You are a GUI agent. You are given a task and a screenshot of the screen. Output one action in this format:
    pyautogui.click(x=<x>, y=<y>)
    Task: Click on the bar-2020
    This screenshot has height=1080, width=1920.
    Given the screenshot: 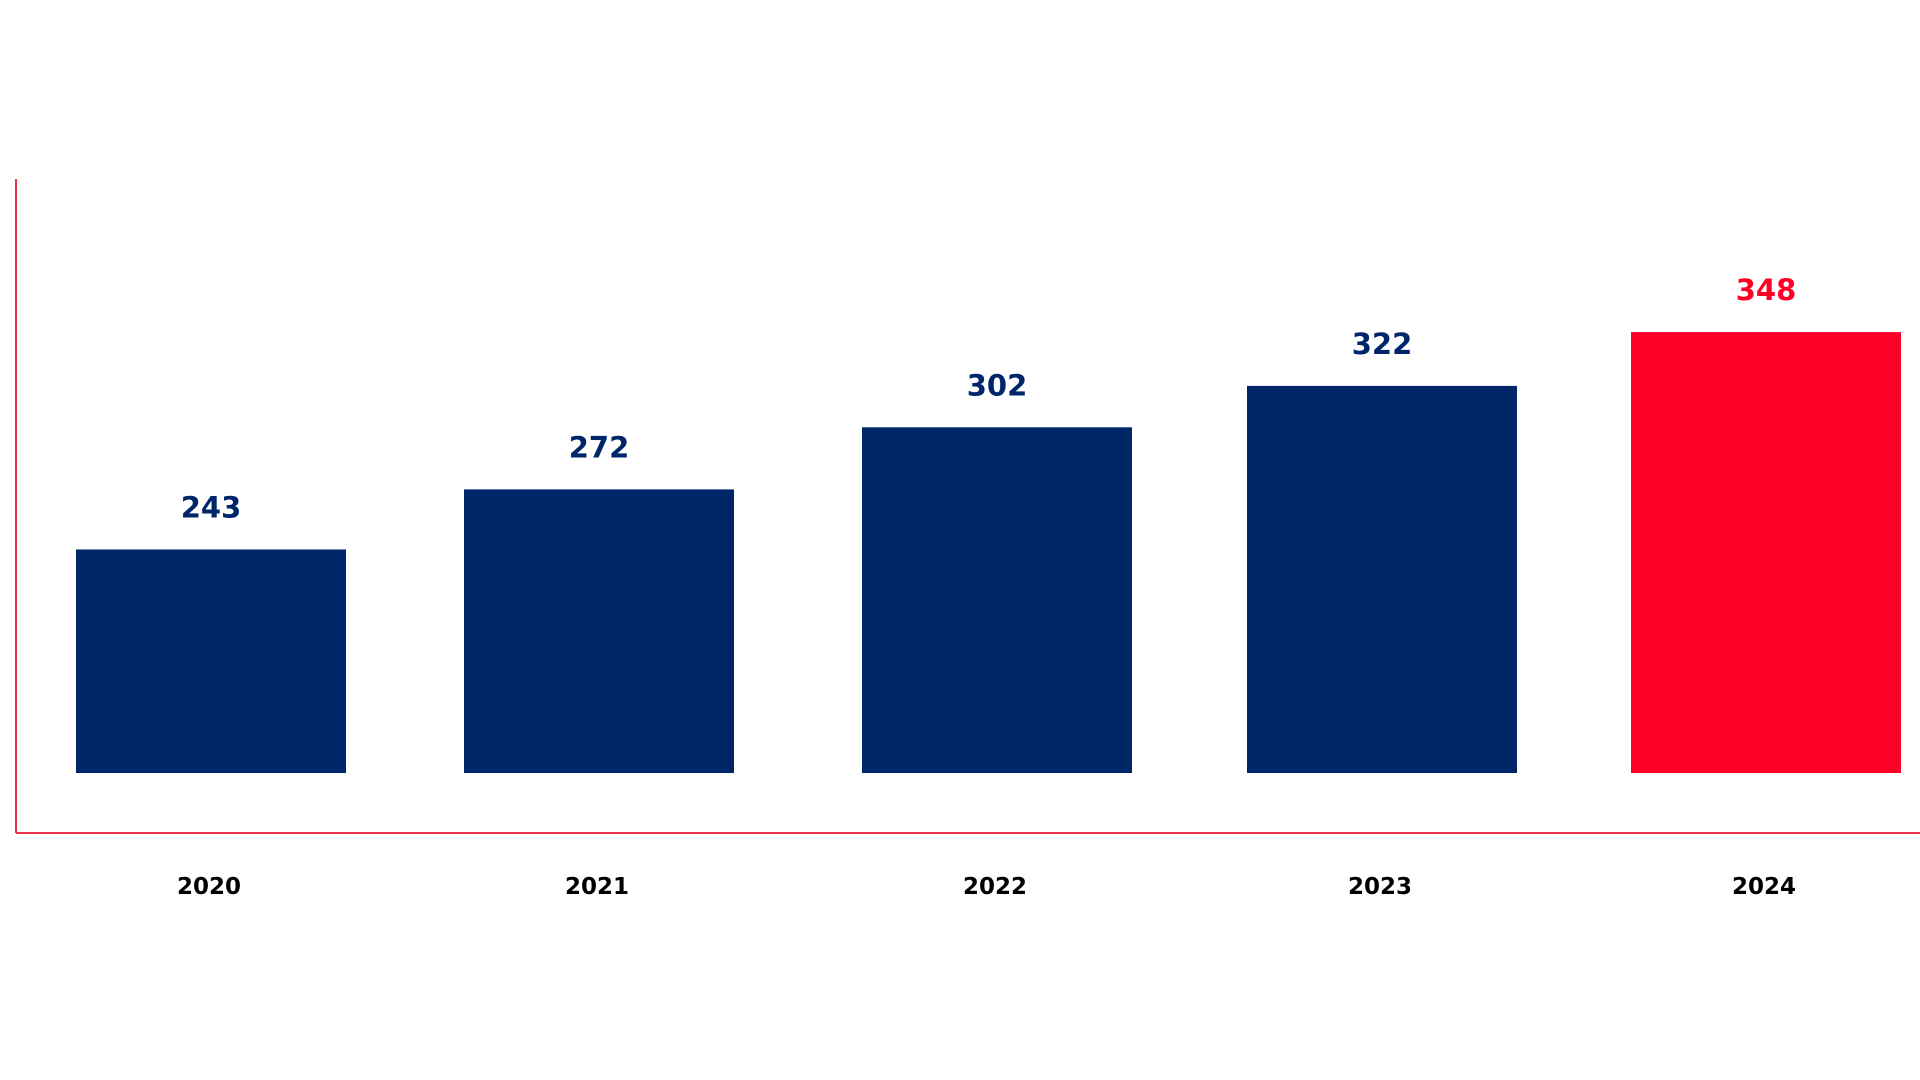 What is the action you would take?
    pyautogui.click(x=211, y=661)
    